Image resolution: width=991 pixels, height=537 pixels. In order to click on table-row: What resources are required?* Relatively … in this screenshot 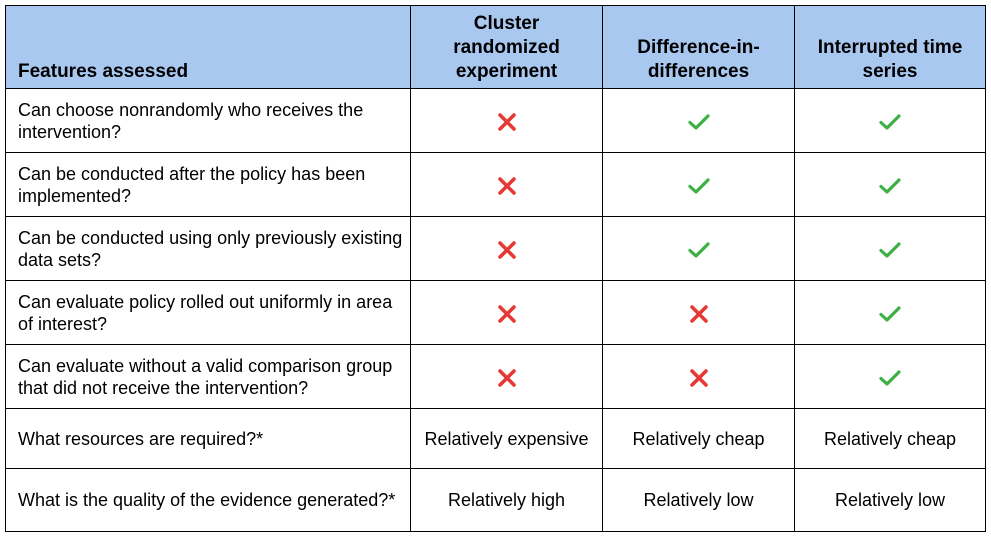, I will do `click(495, 438)`.